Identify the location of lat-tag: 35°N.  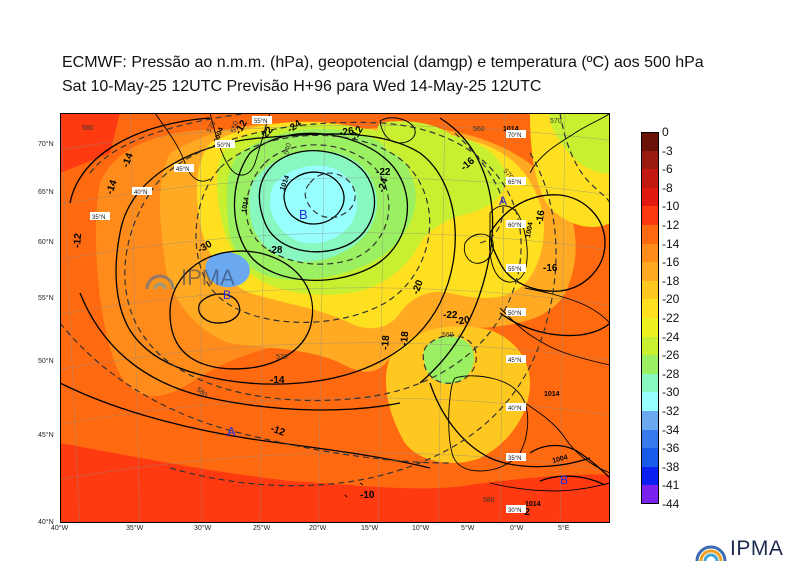
(514, 459).